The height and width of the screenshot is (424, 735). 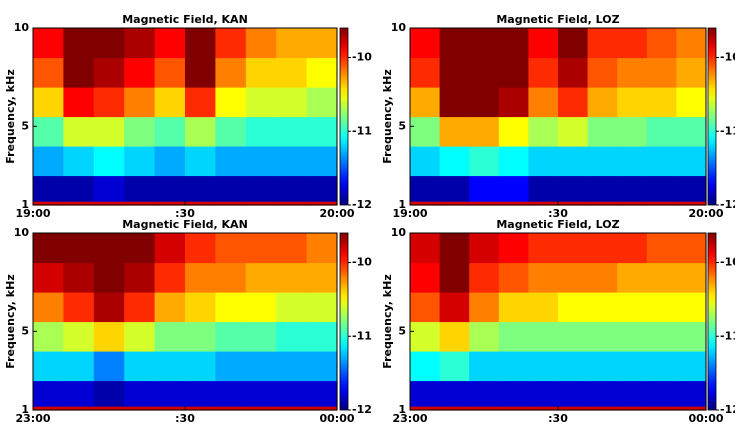 What do you see at coordinates (362, 409) in the screenshot?
I see `colorbar-tick-label: -12` at bounding box center [362, 409].